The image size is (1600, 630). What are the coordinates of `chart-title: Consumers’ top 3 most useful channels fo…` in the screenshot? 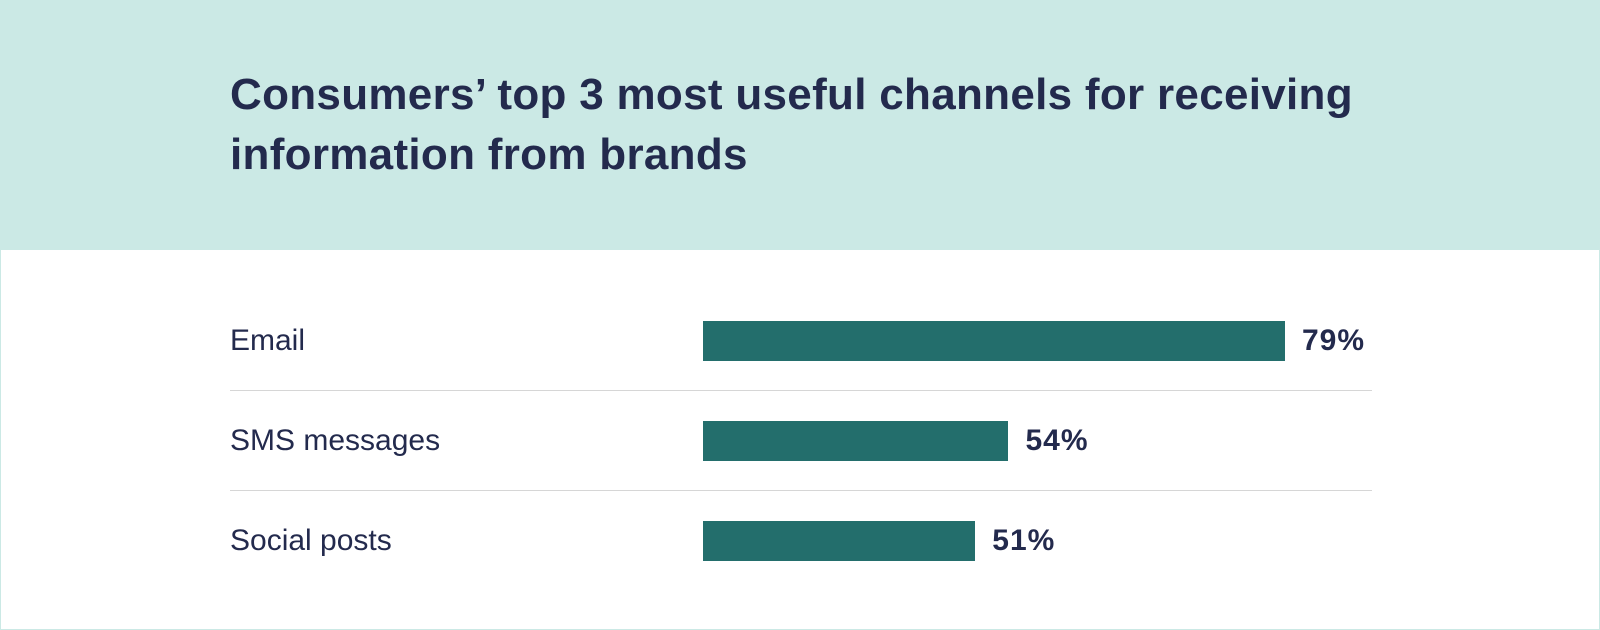 It's located at (791, 124).